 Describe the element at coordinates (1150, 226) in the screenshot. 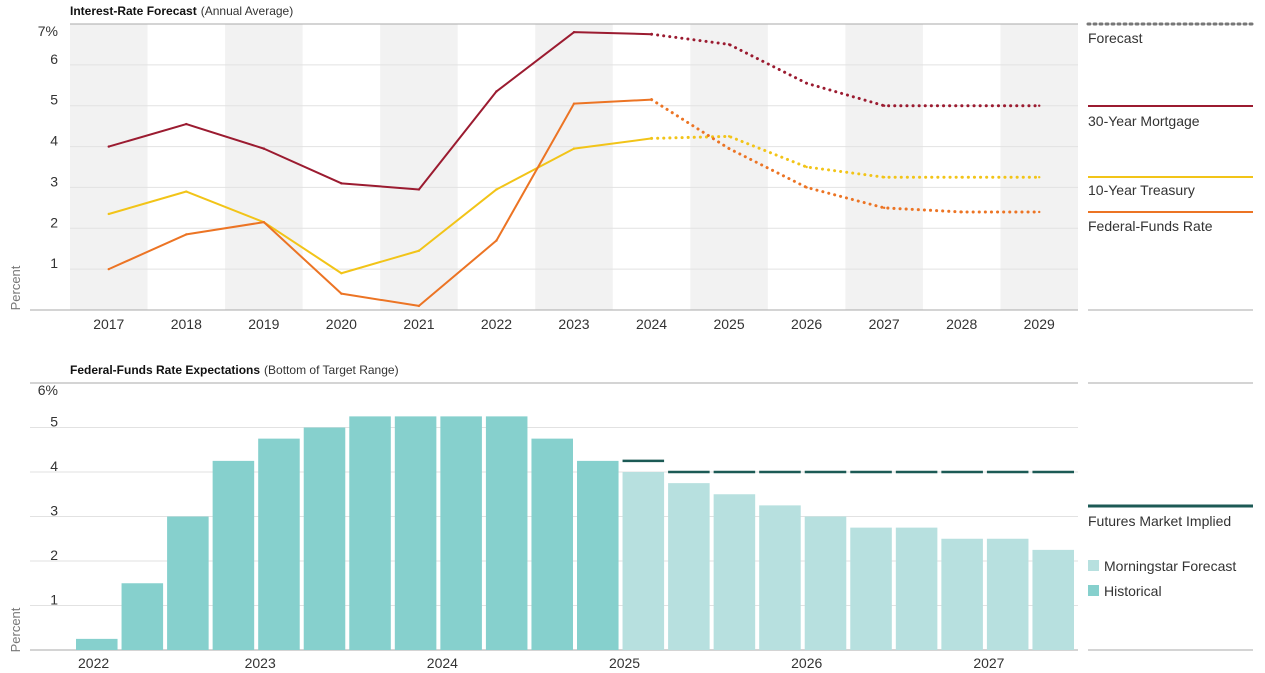

I see `legend-fedfunds-label: Federal-Funds Rate` at that location.